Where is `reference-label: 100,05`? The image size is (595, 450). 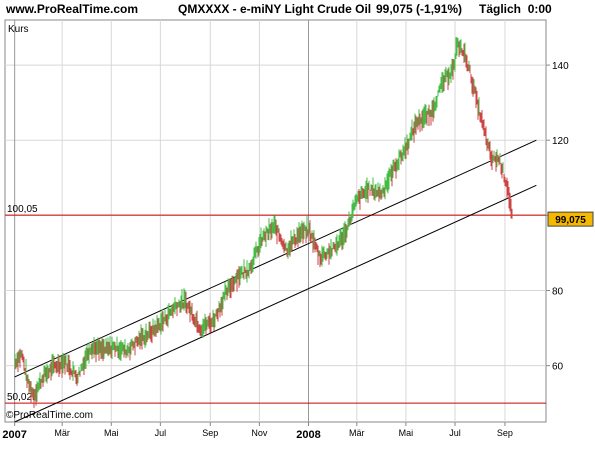 reference-label: 100,05 is located at coordinates (22, 209).